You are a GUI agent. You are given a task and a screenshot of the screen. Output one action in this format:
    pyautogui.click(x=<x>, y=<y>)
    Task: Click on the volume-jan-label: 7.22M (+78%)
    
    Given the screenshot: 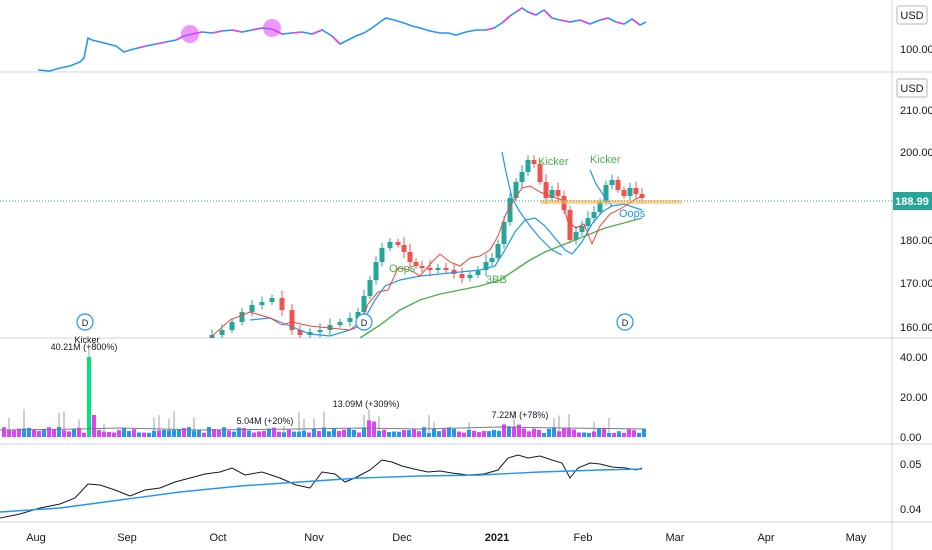 What is the action you would take?
    pyautogui.click(x=520, y=415)
    